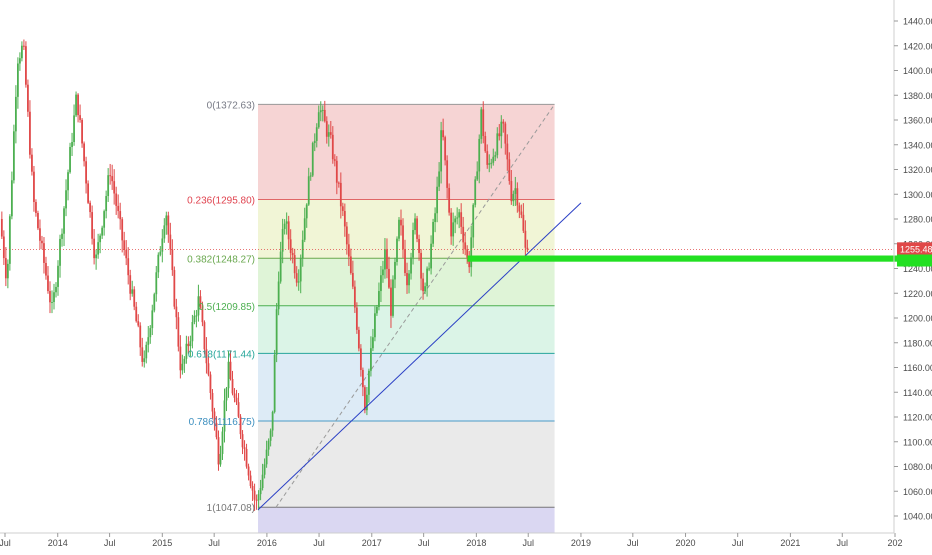  Describe the element at coordinates (917, 22) in the screenshot. I see `y-tick-label: 1440.00` at that location.